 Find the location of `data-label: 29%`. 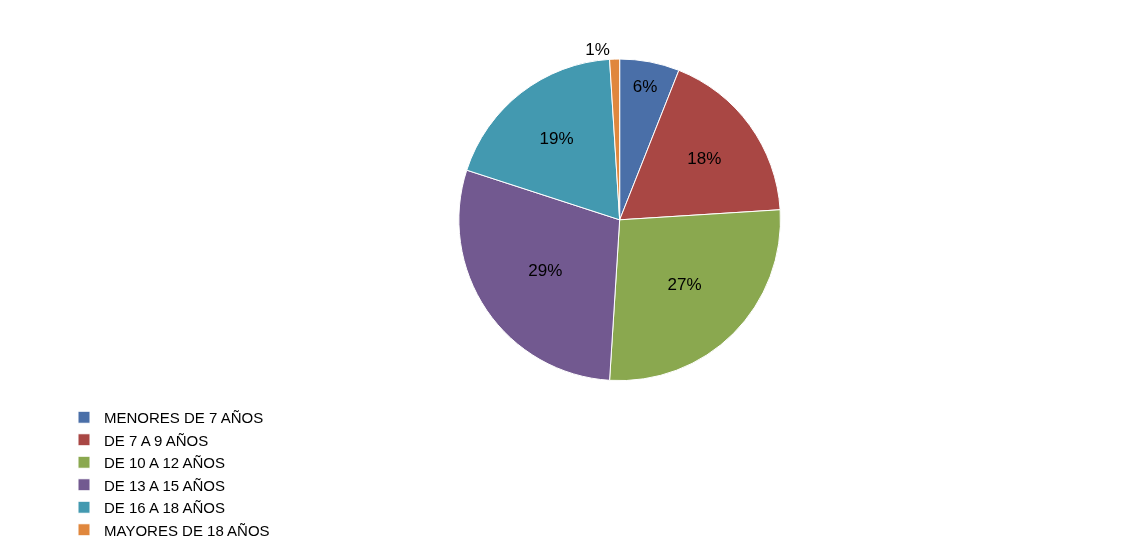

data-label: 29% is located at coordinates (545, 270).